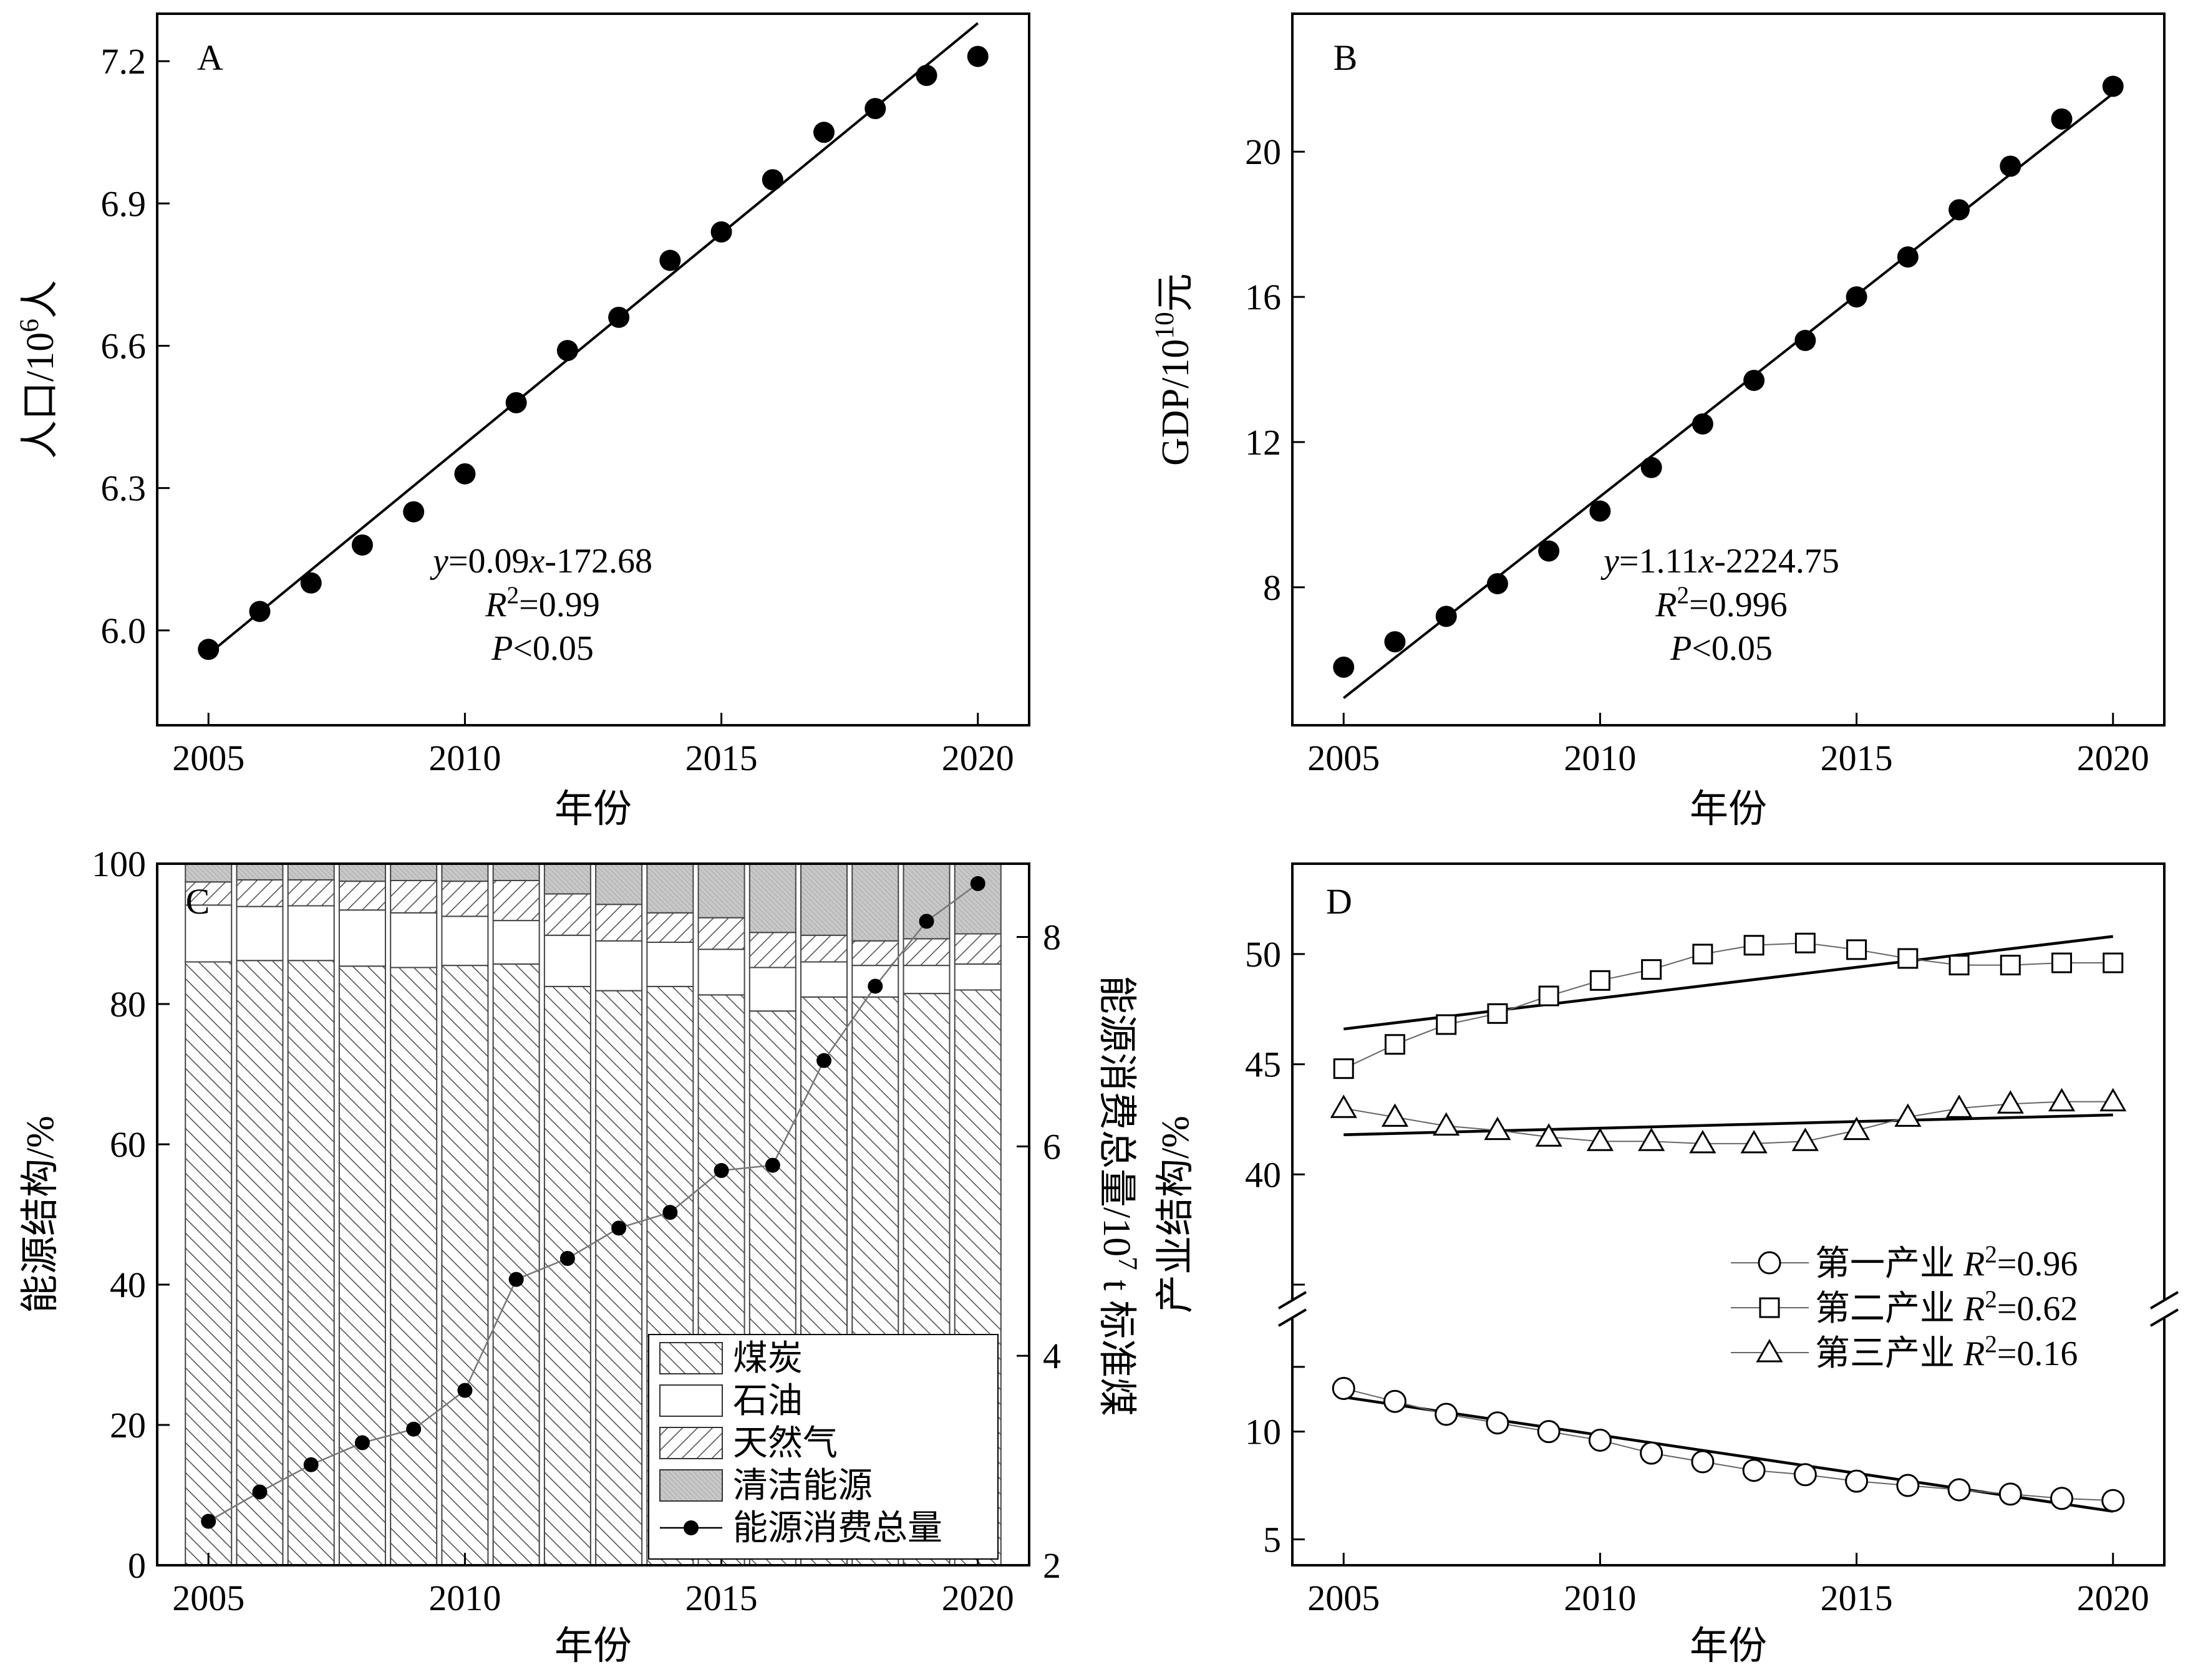 The height and width of the screenshot is (1680, 2188). I want to click on x-tick-label: 2020, so click(978, 1598).